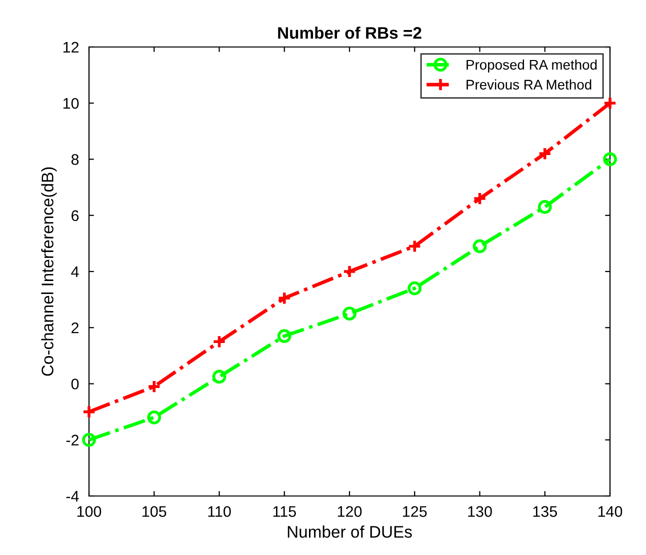 The image size is (646, 555). I want to click on x-axis-title: Number of DUEs, so click(350, 532).